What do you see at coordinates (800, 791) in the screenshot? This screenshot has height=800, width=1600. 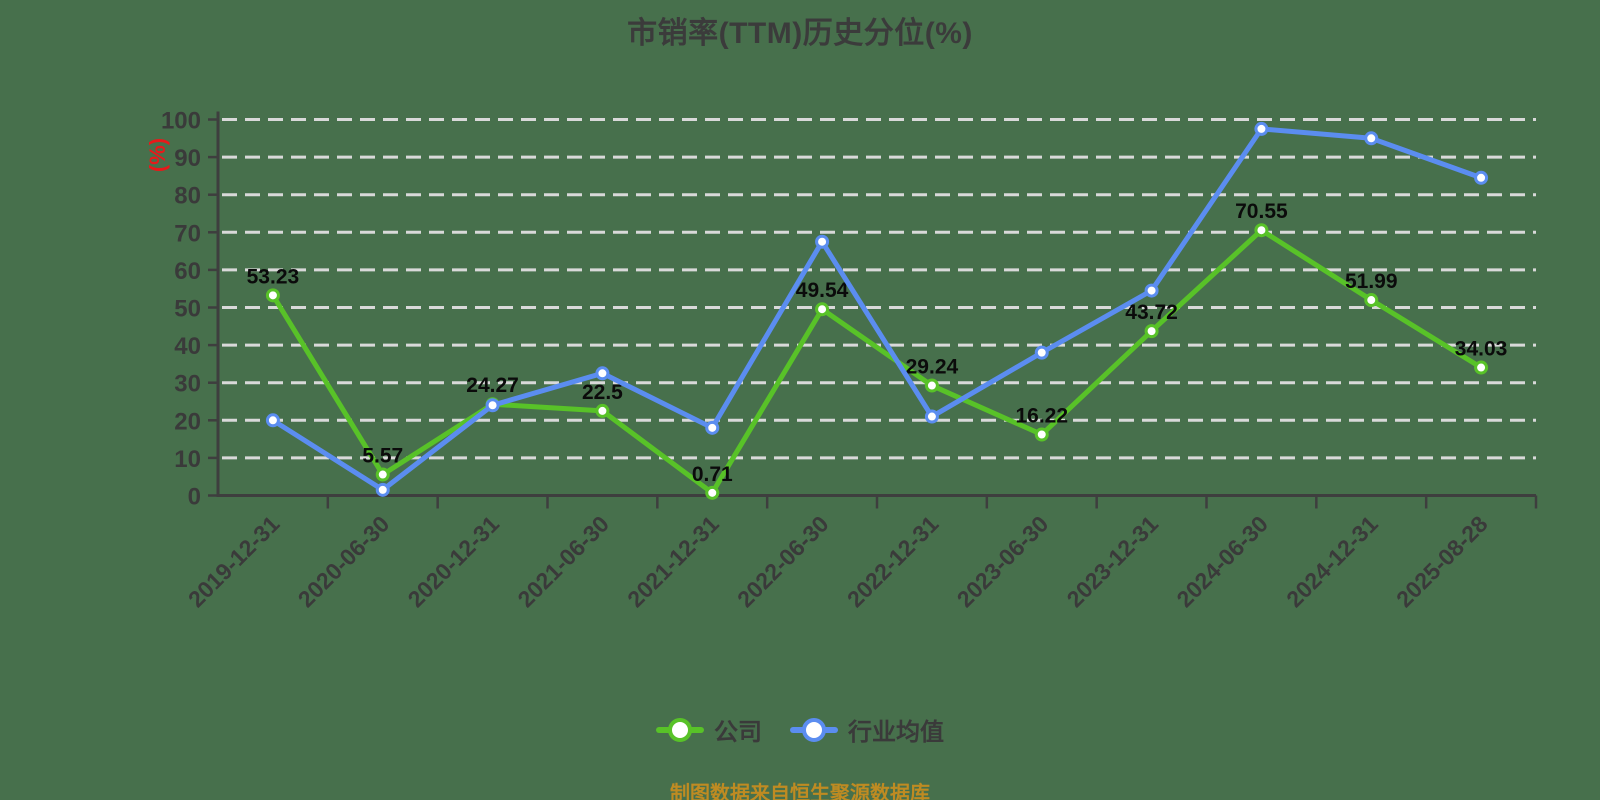 I see `data-source-note: 制图数据来自恒生聚源数据库` at bounding box center [800, 791].